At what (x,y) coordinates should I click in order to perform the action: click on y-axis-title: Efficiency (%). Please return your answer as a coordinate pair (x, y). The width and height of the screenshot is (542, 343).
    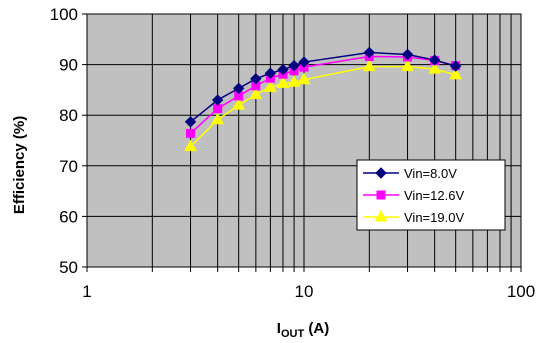
    Looking at the image, I should click on (19, 165).